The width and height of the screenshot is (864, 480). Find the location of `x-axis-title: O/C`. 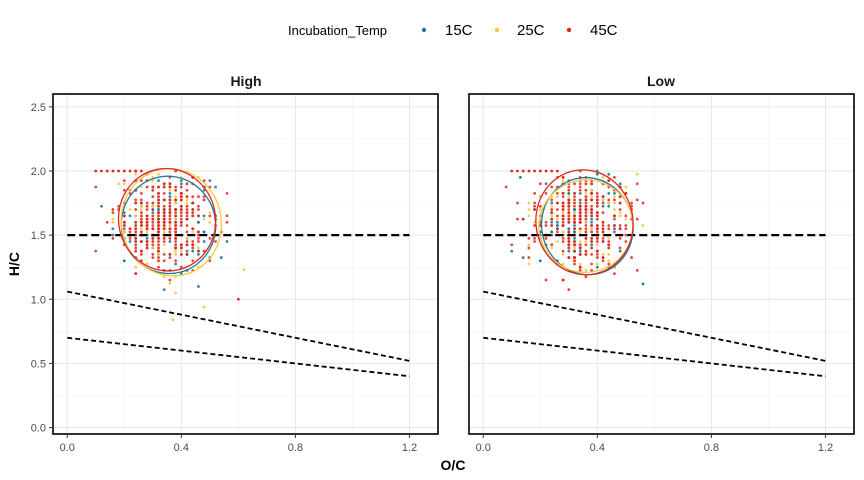

x-axis-title: O/C is located at coordinates (453, 465).